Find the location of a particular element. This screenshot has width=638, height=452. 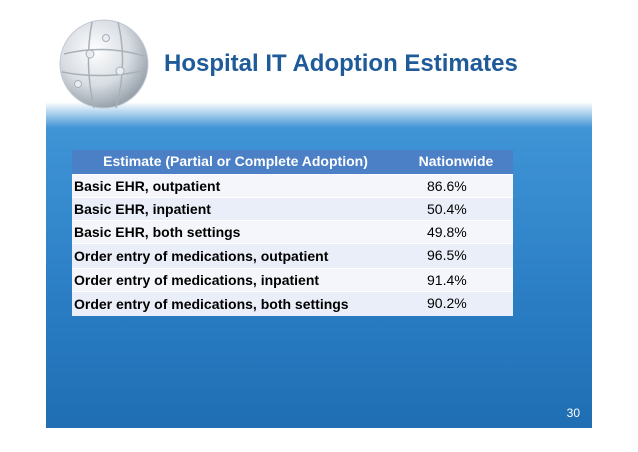

nationwide-cell: 49.8% is located at coordinates (456, 232).